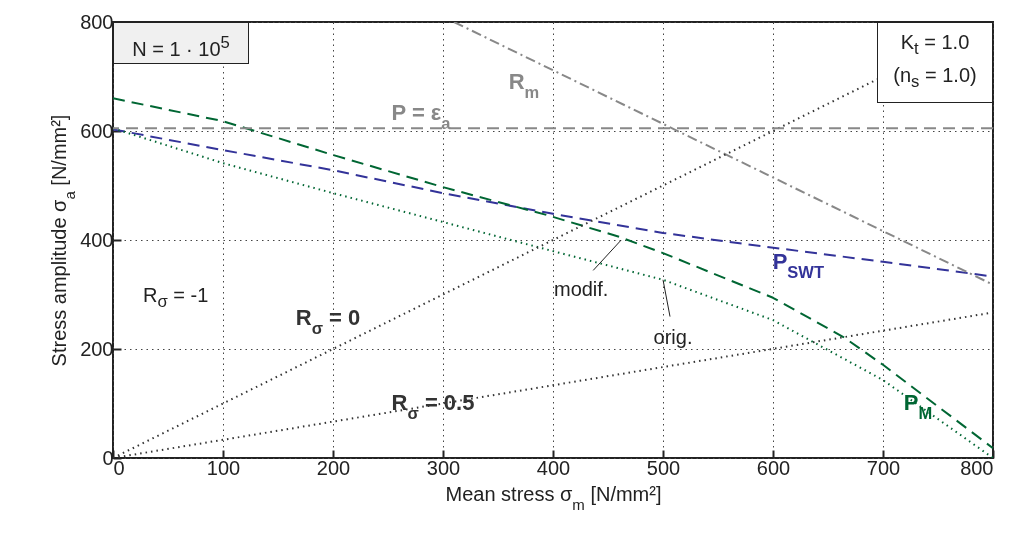  I want to click on annotation: N = 1 · 10$^{5}$, so click(181, 43).